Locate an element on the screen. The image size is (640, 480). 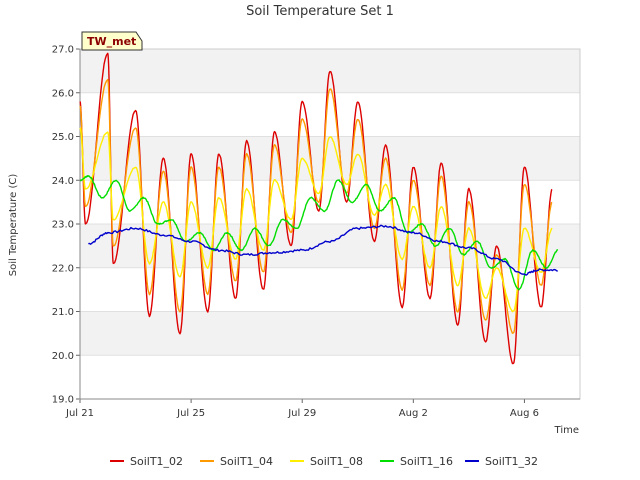
legend-label-SoilT1_04: SoilT1_04 is located at coordinates (246, 461).